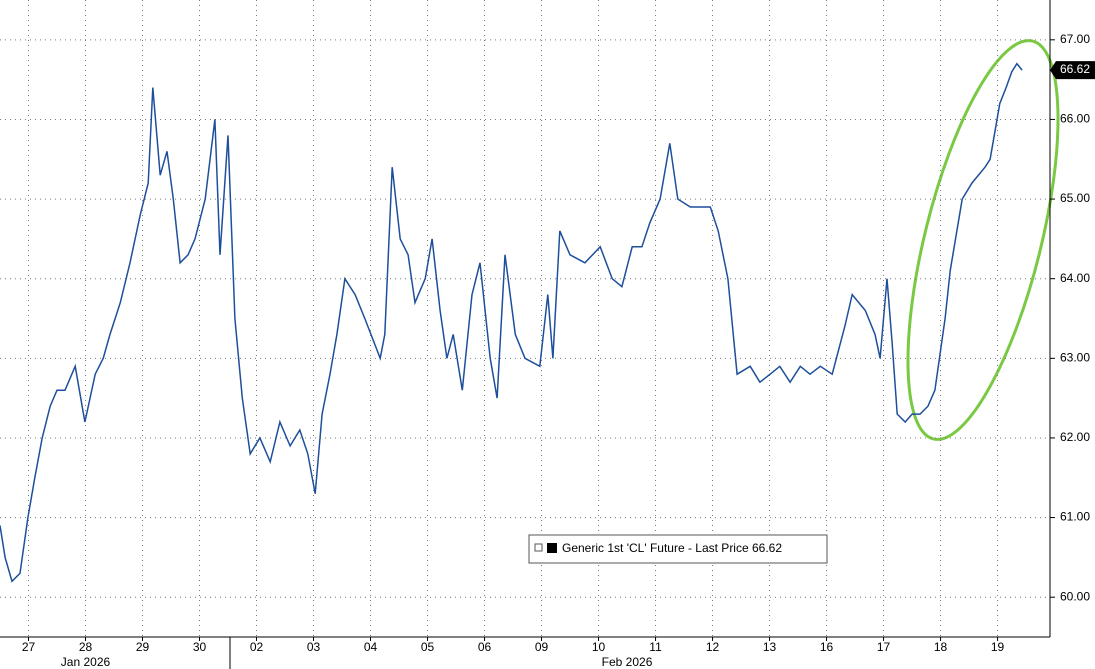 The height and width of the screenshot is (669, 1095). Describe the element at coordinates (1075, 437) in the screenshot. I see `y-tick-label: 62.00` at that location.